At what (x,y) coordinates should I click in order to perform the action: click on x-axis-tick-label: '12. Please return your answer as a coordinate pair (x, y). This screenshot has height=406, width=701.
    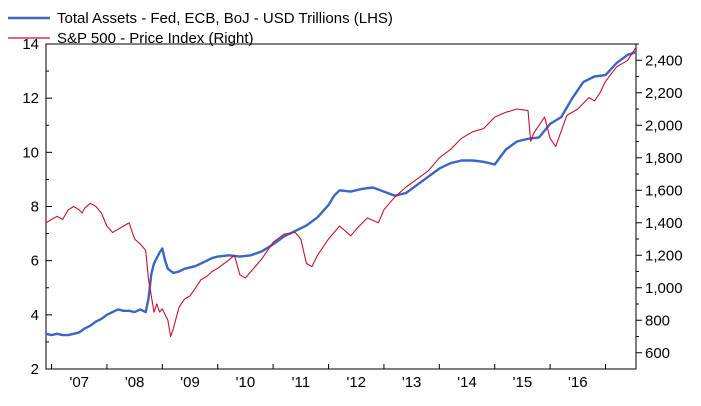
    Looking at the image, I should click on (356, 382).